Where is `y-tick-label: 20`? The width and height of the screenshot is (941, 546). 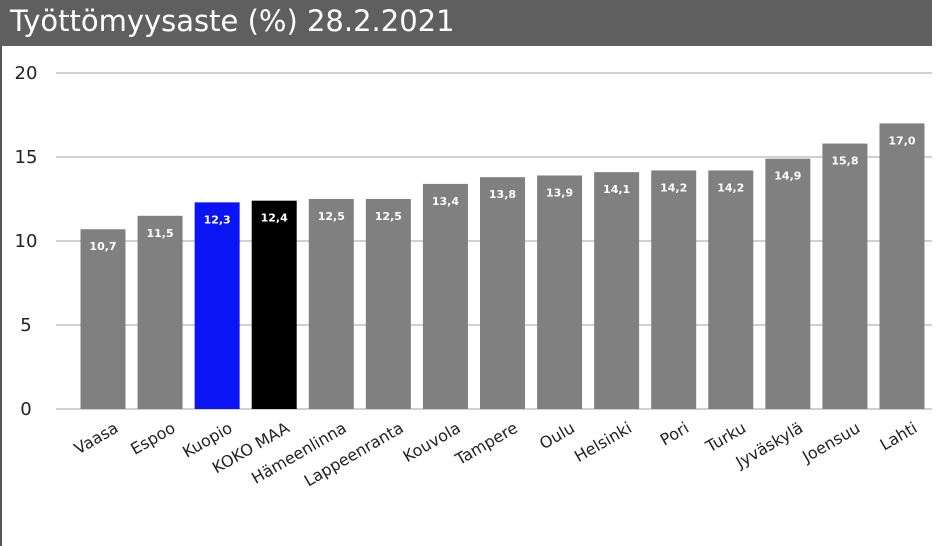
y-tick-label: 20 is located at coordinates (26, 73).